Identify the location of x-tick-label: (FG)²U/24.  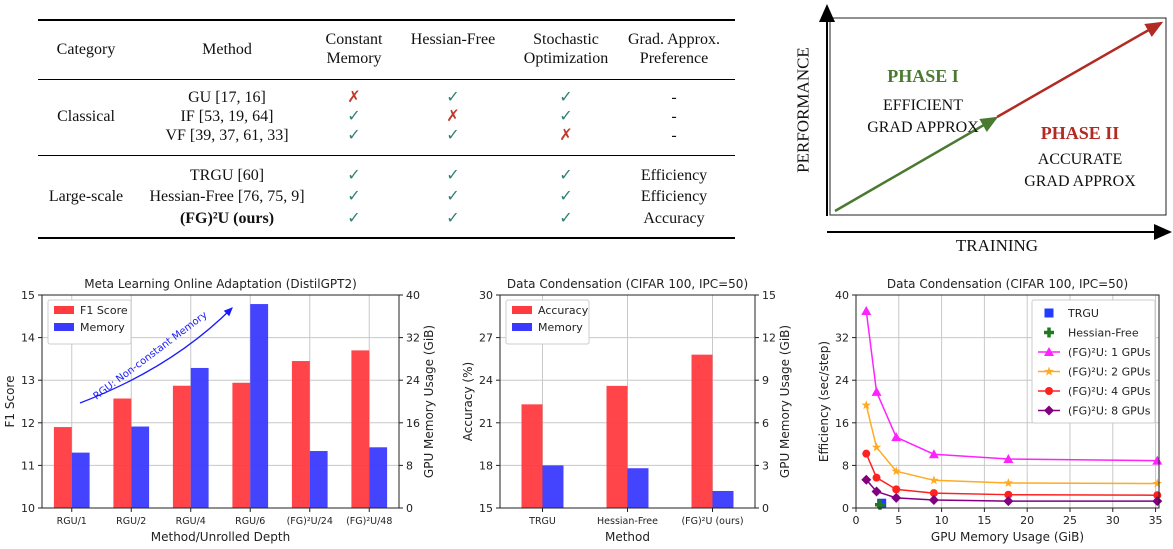
(310, 521).